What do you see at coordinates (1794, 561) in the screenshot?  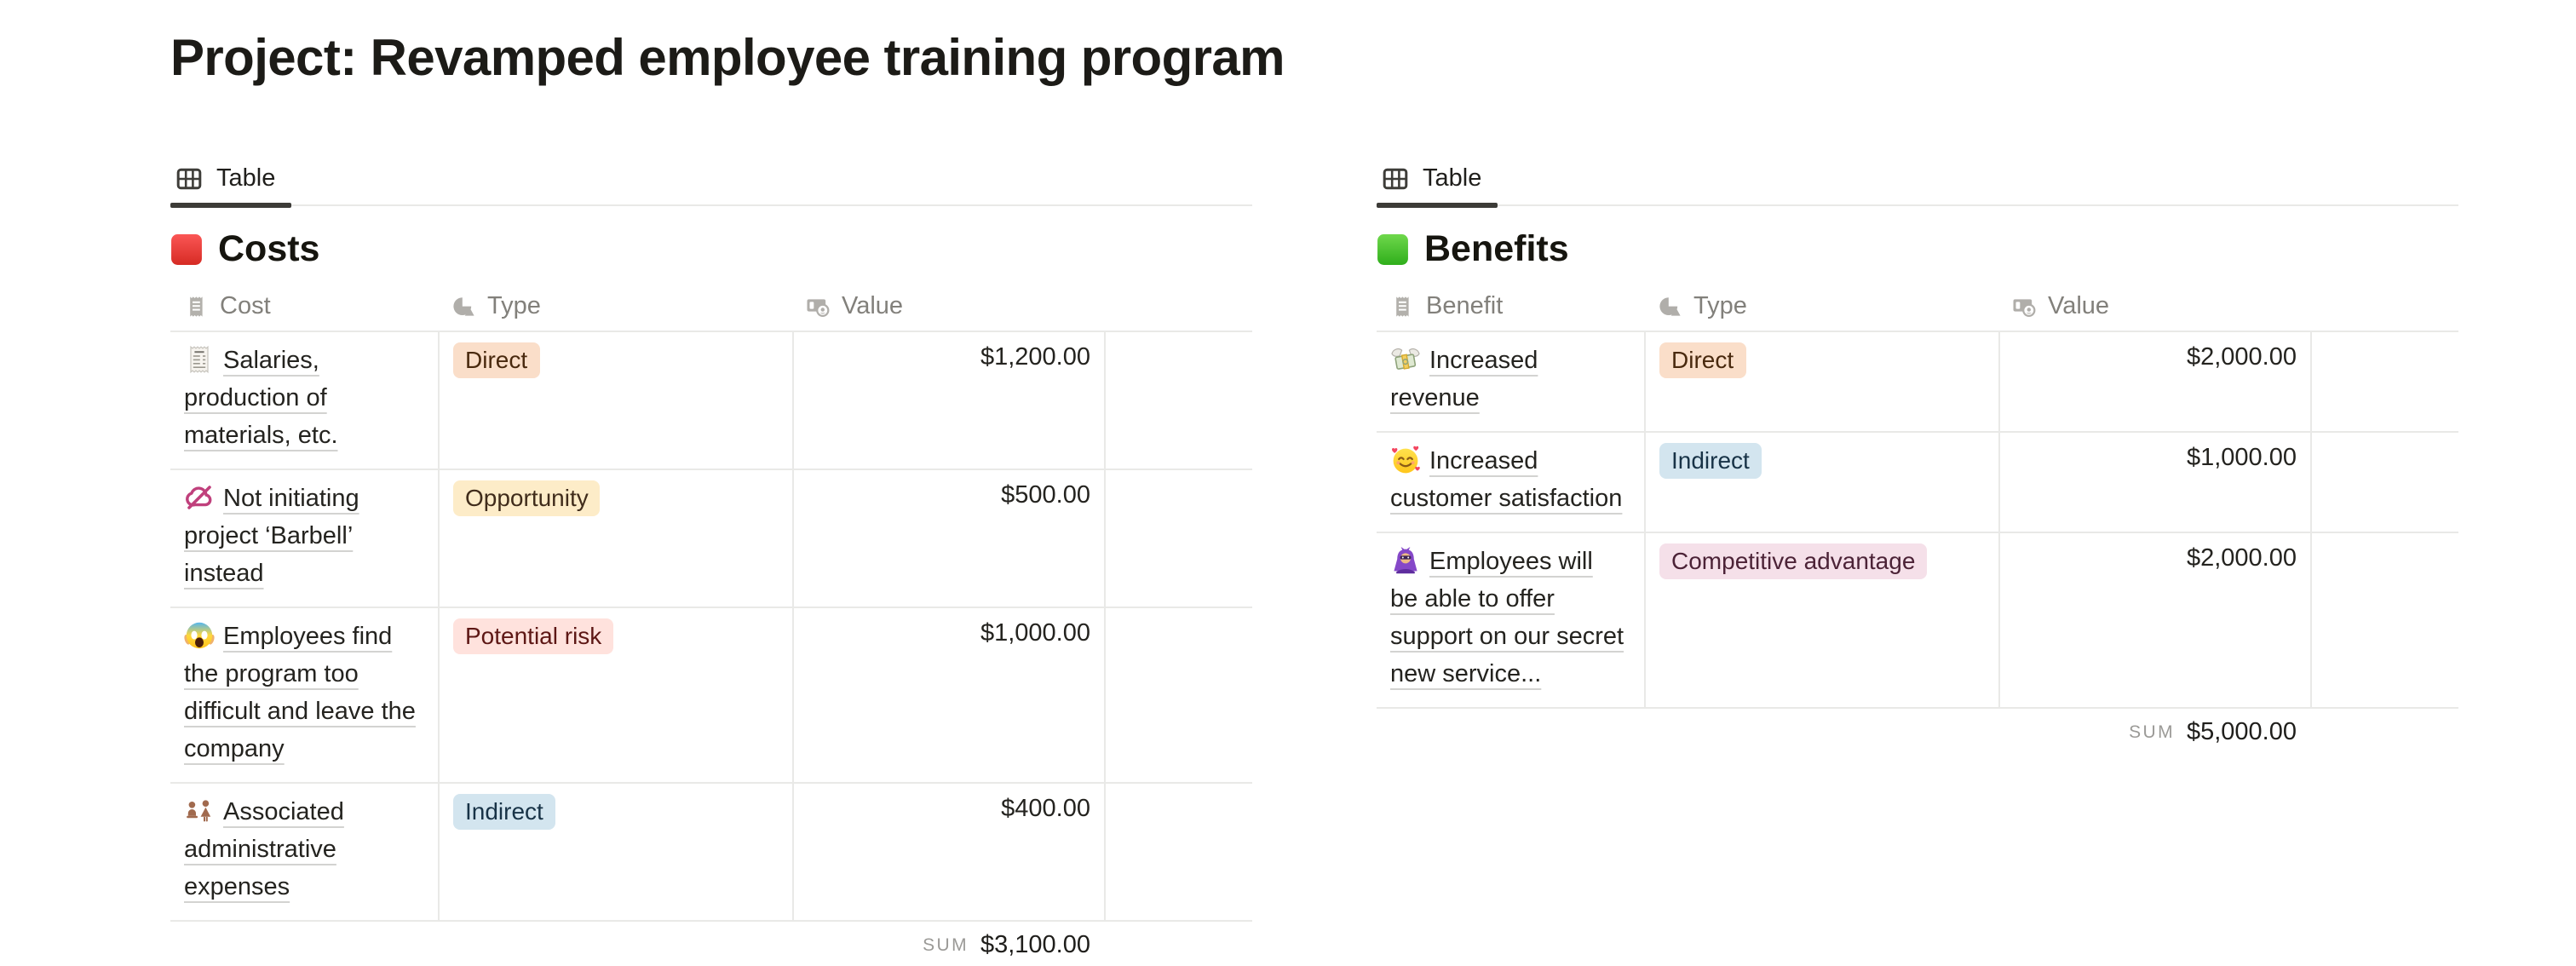 I see `select-tag: Competitive advantage` at bounding box center [1794, 561].